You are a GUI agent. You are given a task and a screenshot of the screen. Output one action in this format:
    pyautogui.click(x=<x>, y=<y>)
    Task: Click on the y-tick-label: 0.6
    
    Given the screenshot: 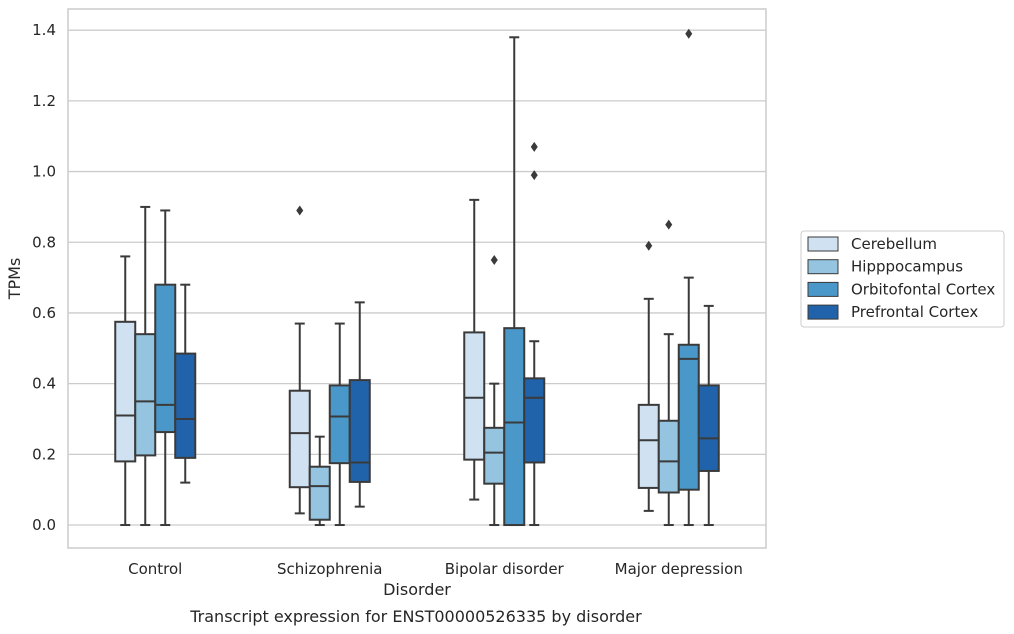 What is the action you would take?
    pyautogui.click(x=44, y=313)
    